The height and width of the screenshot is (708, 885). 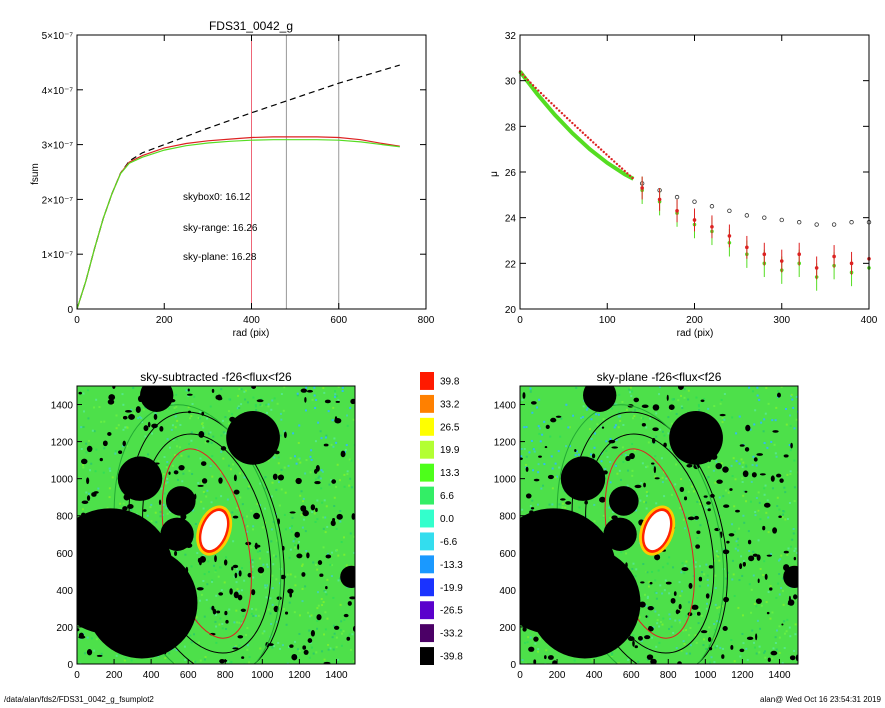 I want to click on colorbar-label: -6.6, so click(x=449, y=542).